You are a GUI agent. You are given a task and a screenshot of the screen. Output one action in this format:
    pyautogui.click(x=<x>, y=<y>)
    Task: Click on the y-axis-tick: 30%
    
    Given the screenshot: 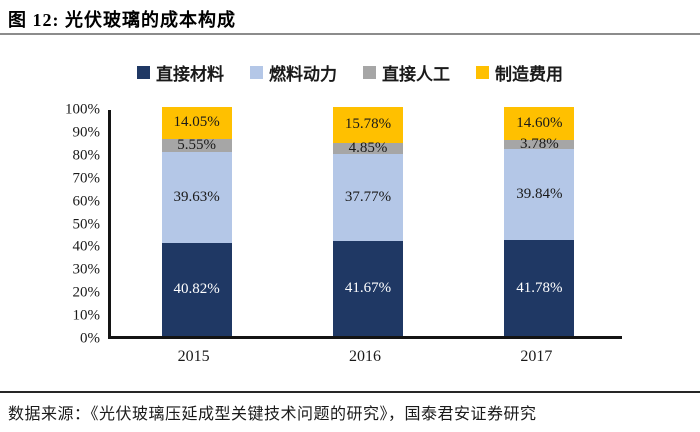 What is the action you would take?
    pyautogui.click(x=86, y=269)
    